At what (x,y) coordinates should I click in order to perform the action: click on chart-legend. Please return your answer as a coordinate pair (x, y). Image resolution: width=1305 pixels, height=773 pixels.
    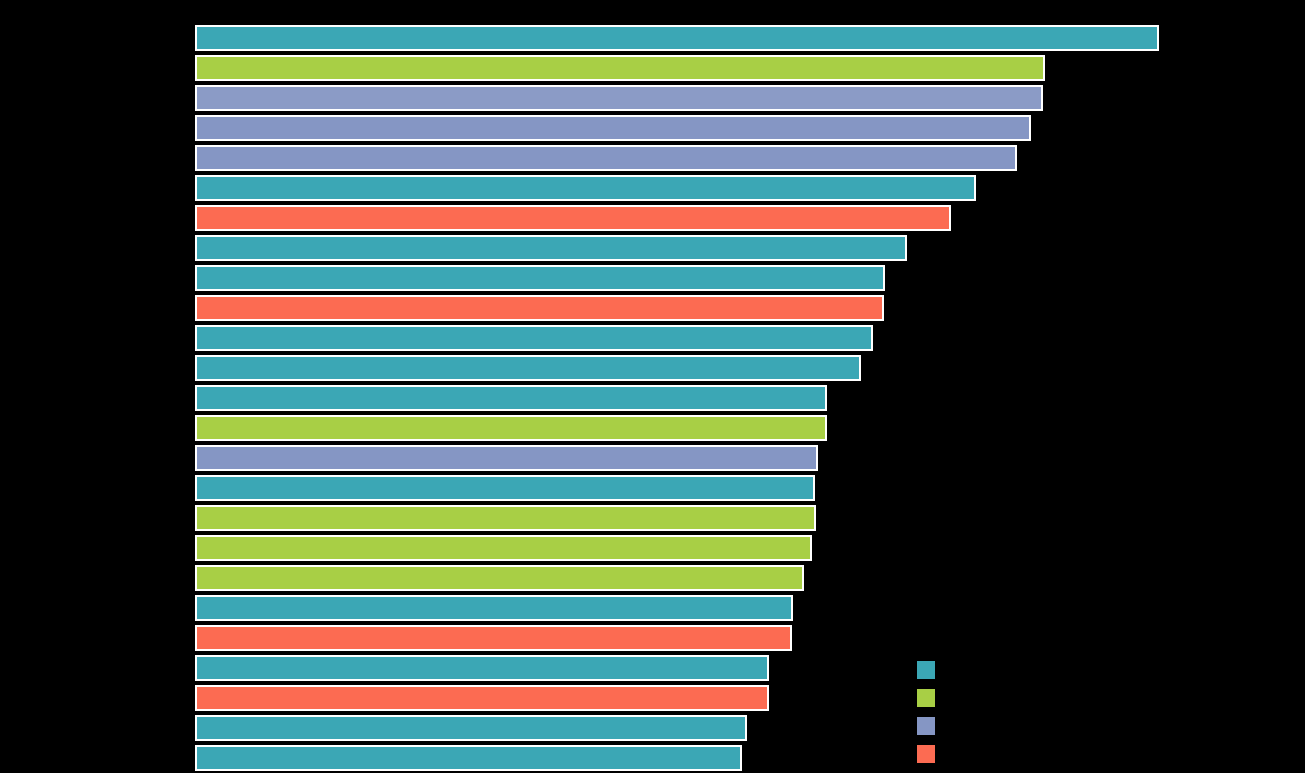
    Looking at the image, I should click on (927, 717).